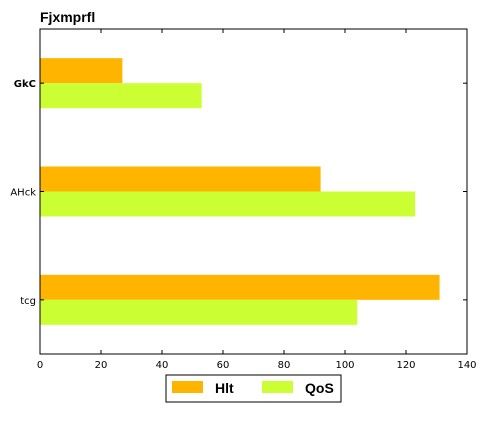  Describe the element at coordinates (199, 312) in the screenshot. I see `bar-qos-tcg` at that location.